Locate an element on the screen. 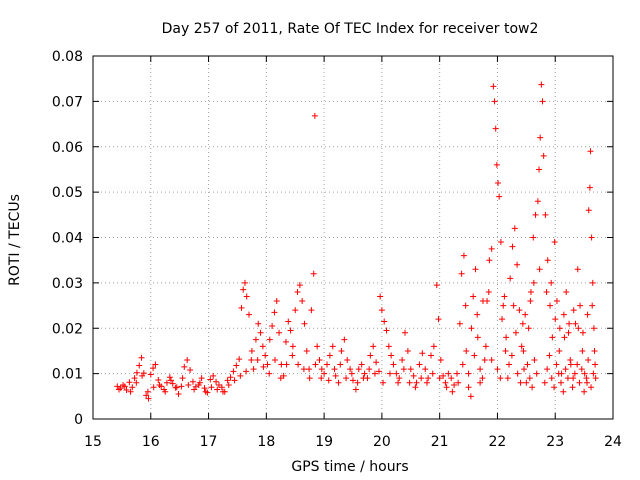 The height and width of the screenshot is (480, 640). x-tick-label: 16 is located at coordinates (151, 442).